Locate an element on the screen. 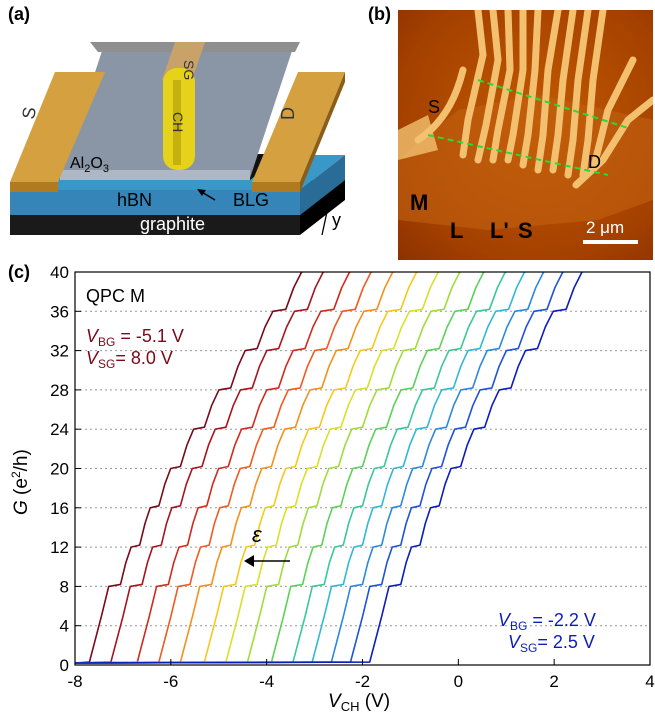  graphite-side is located at coordinates (322, 207).